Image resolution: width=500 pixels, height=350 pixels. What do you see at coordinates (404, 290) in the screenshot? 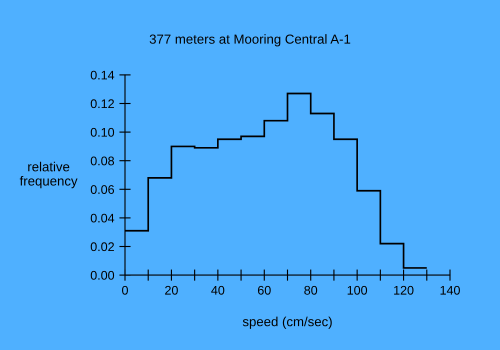
I see `x-tick-label: 120` at bounding box center [404, 290].